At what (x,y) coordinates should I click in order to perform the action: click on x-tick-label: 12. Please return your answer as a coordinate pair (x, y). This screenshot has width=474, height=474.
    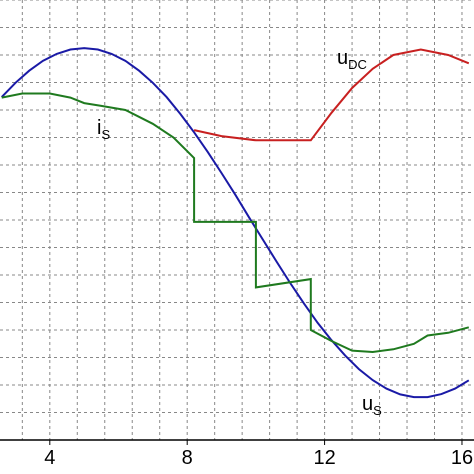
    Looking at the image, I should click on (324, 458).